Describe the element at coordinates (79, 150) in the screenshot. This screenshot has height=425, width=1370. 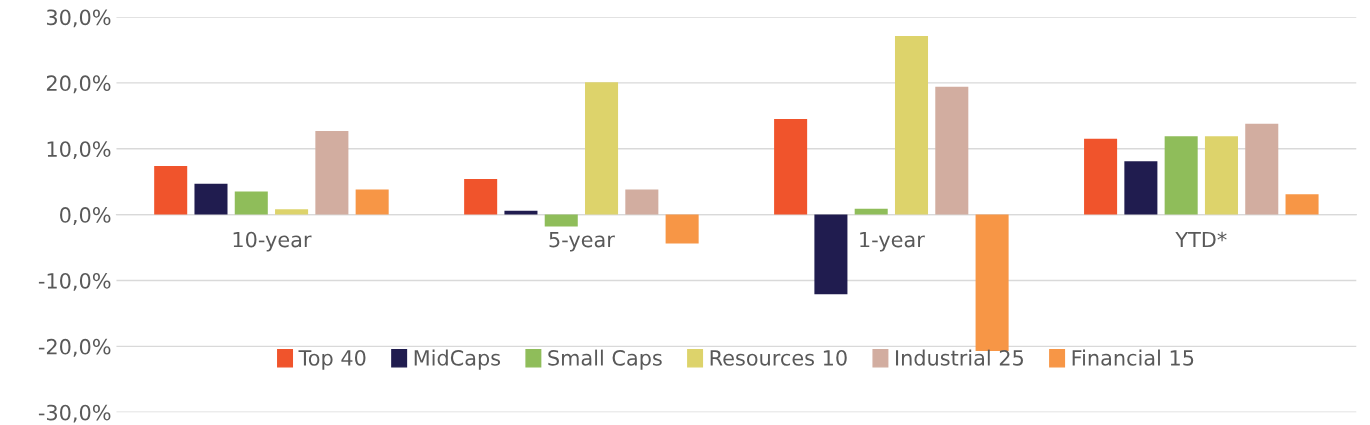
I see `y-tick-label: 10,0%` at that location.